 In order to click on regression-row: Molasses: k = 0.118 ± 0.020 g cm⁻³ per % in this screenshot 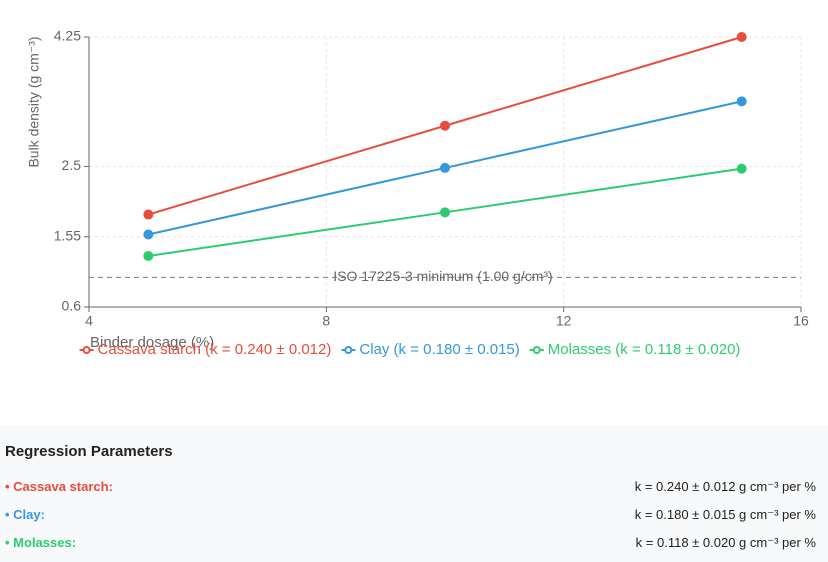, I will do `click(414, 545)`.